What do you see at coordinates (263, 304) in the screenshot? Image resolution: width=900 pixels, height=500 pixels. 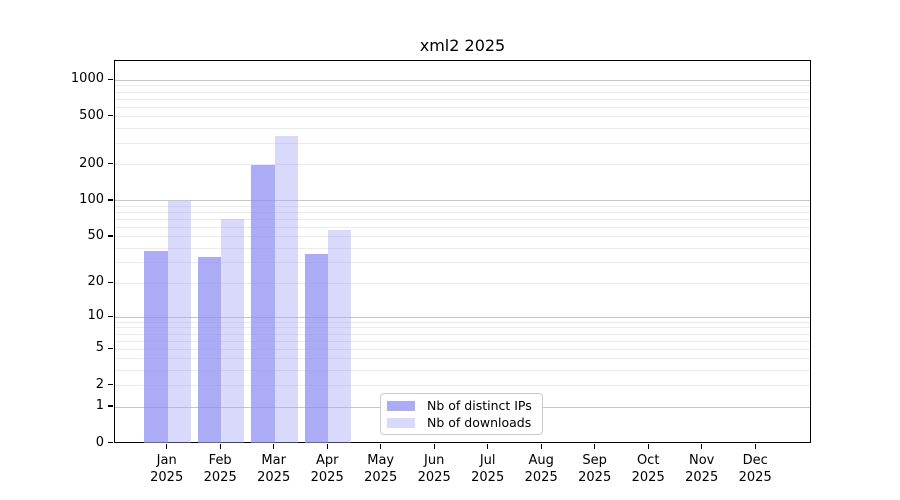 I see `bar-distinct-ips-mar` at bounding box center [263, 304].